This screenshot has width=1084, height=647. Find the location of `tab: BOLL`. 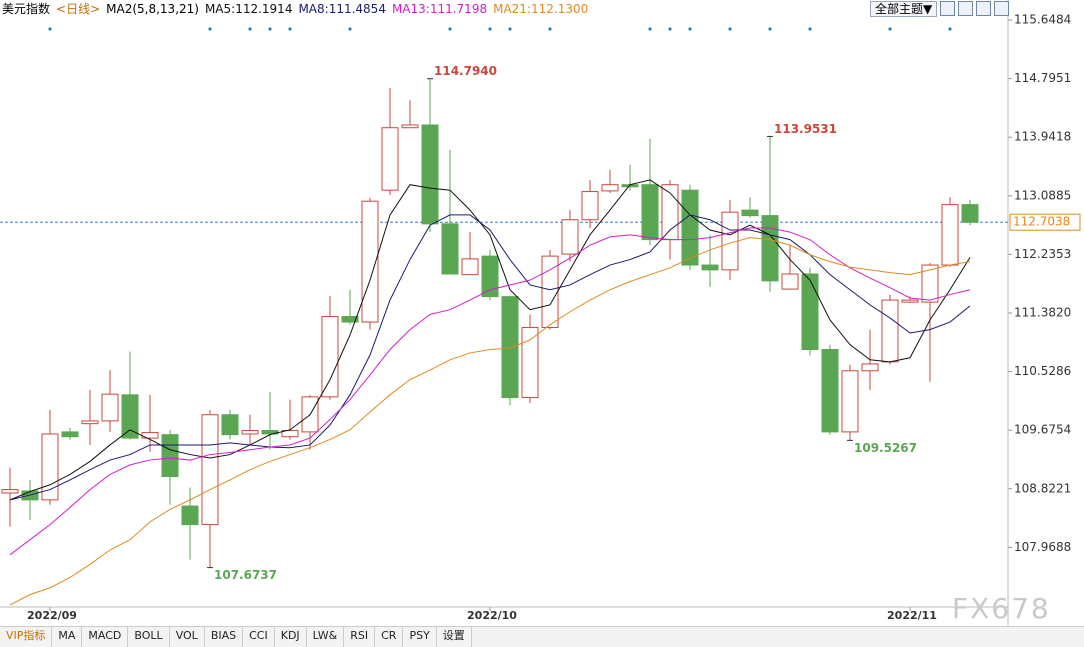

tab: BOLL is located at coordinates (149, 637).